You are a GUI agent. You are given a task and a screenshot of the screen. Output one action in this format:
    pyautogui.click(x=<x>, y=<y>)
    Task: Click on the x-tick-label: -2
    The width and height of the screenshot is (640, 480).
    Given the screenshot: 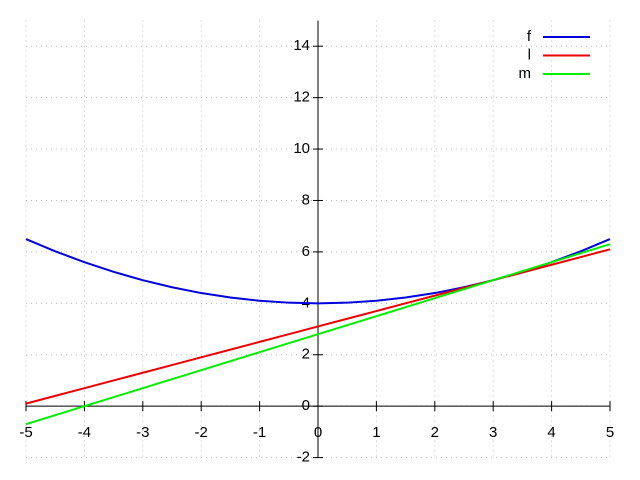 What is the action you would take?
    pyautogui.click(x=201, y=432)
    